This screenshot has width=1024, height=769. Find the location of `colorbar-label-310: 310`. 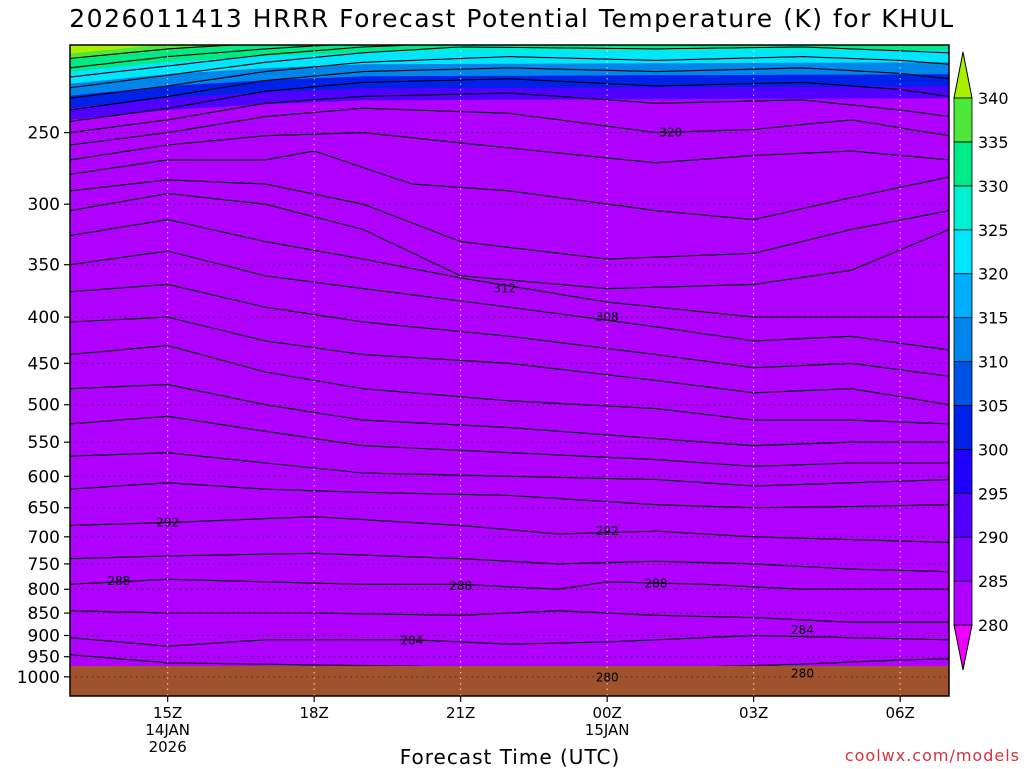

colorbar-label-310: 310 is located at coordinates (993, 362).